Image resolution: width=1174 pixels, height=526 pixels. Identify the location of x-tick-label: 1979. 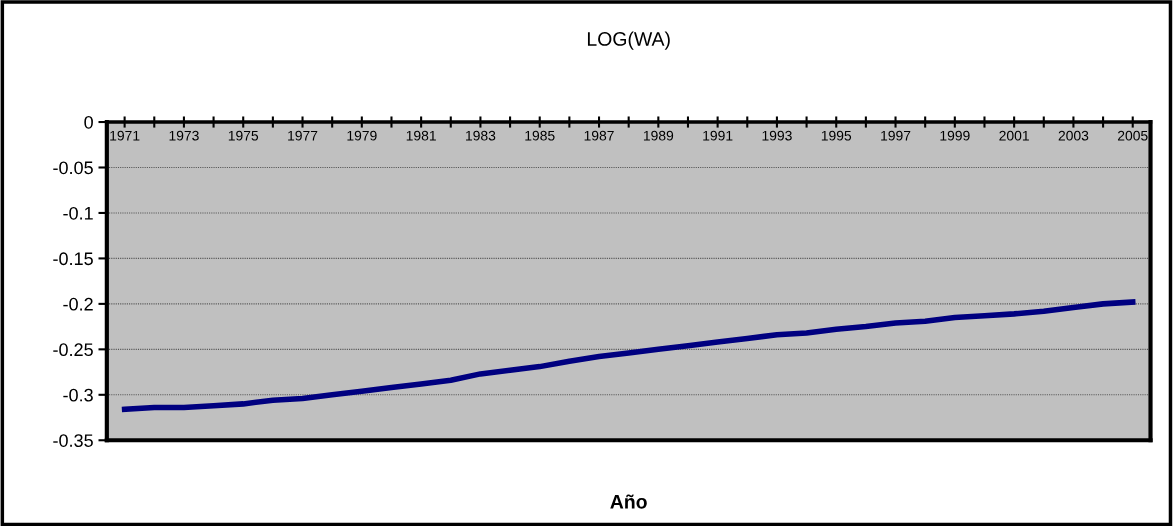
(362, 135).